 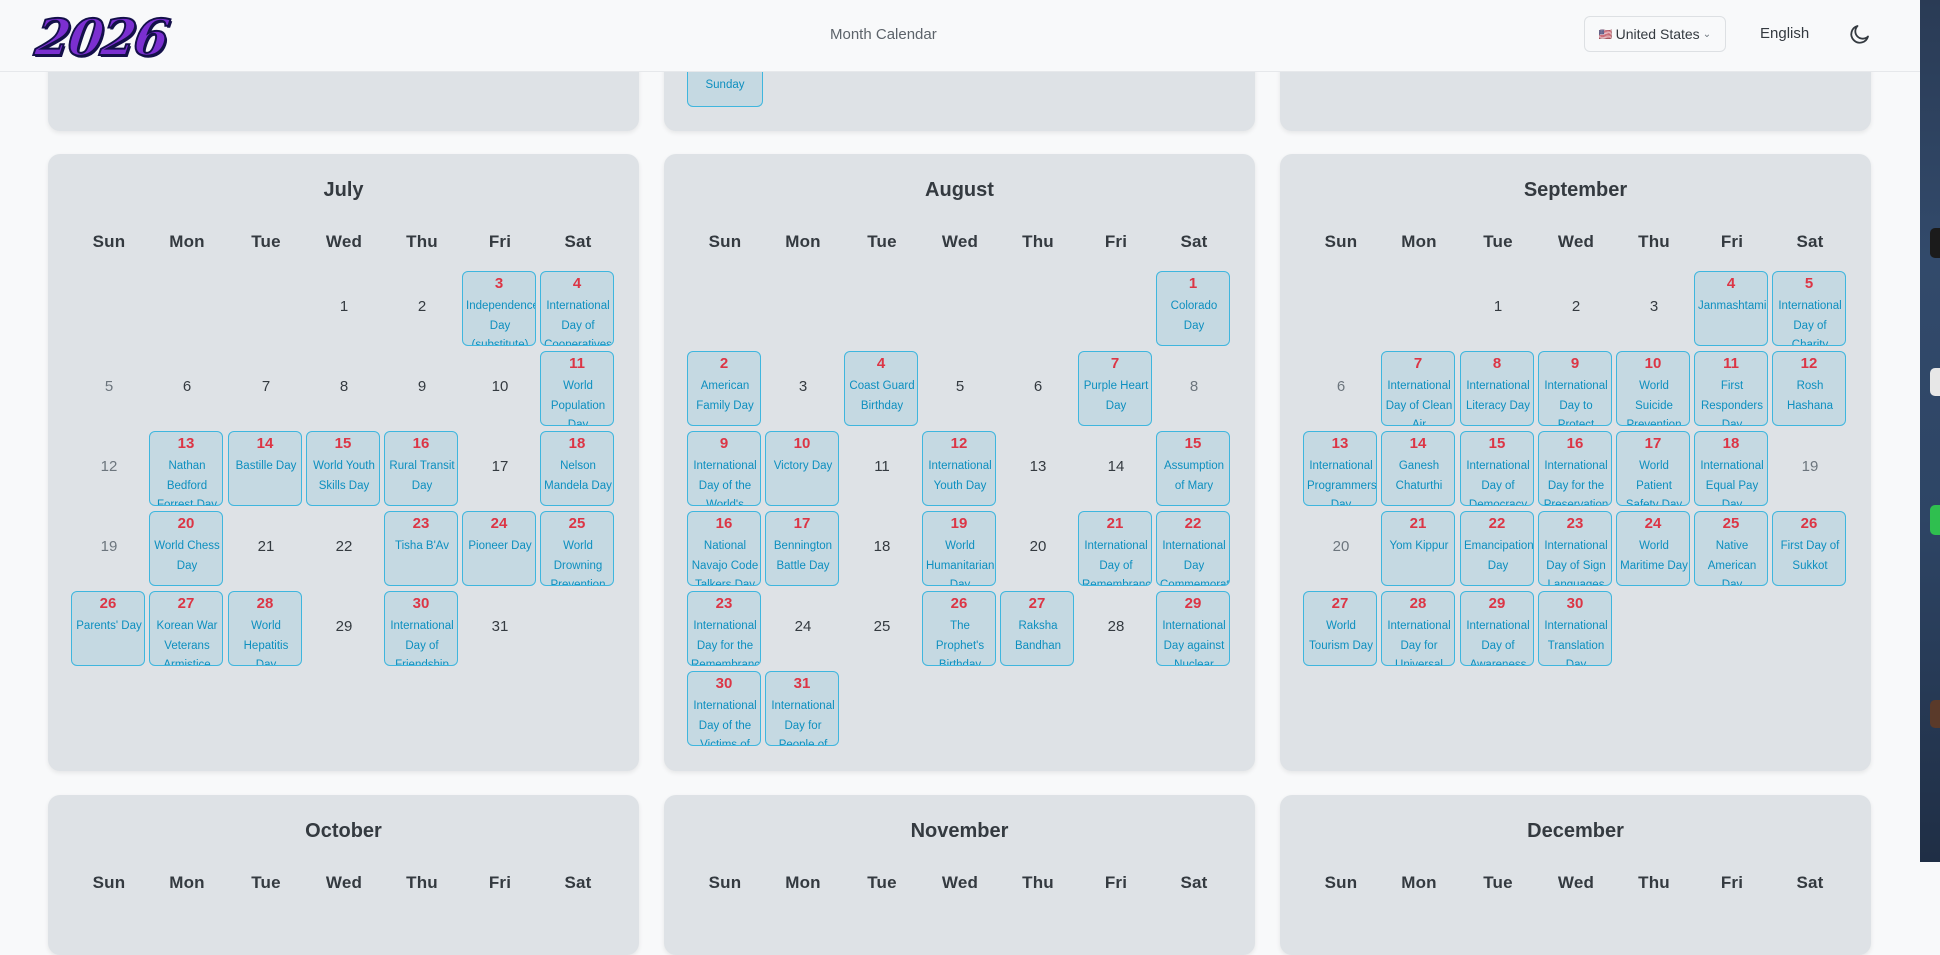 I want to click on holiday-day-cell: 11 First Responders Day, so click(x=1731, y=388).